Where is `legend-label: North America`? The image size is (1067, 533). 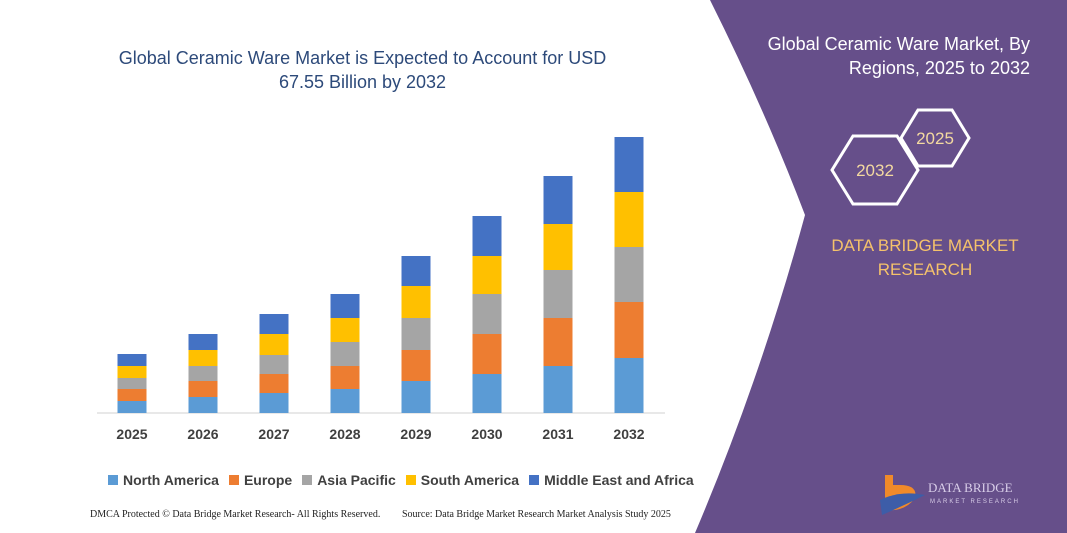 legend-label: North America is located at coordinates (171, 480).